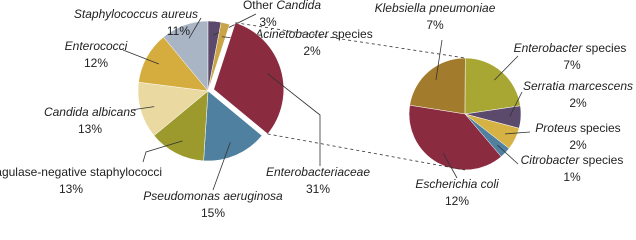 The height and width of the screenshot is (240, 636). Describe the element at coordinates (318, 189) in the screenshot. I see `slice-value-label: 31%` at that location.